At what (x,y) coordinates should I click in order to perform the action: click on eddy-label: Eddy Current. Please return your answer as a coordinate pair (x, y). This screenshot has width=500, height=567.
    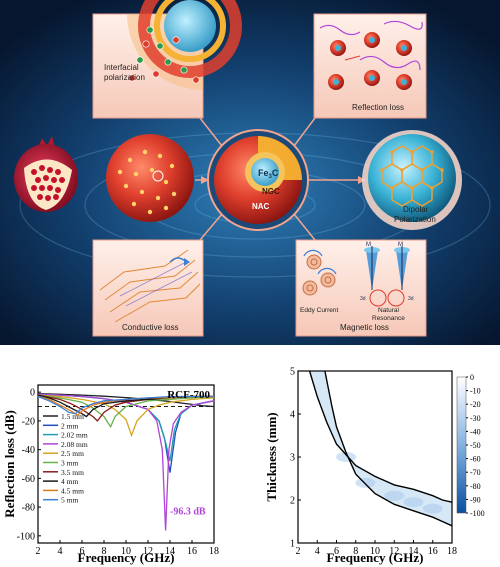
    Looking at the image, I should click on (319, 310).